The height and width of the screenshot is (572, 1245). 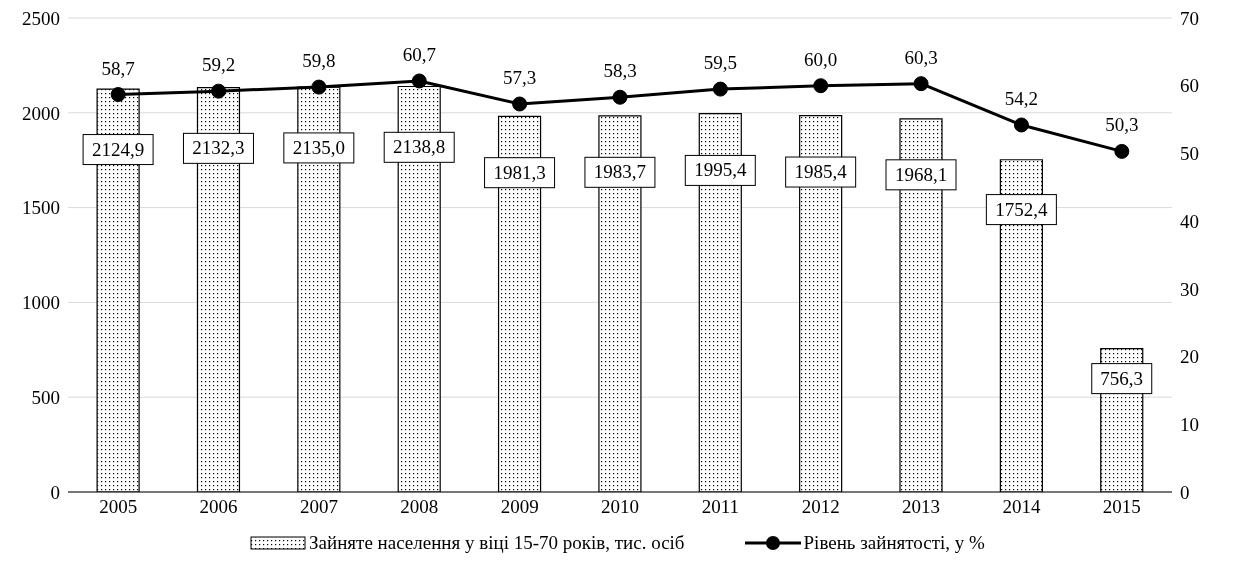 What do you see at coordinates (118, 149) in the screenshot?
I see `data-label: 2124,9` at bounding box center [118, 149].